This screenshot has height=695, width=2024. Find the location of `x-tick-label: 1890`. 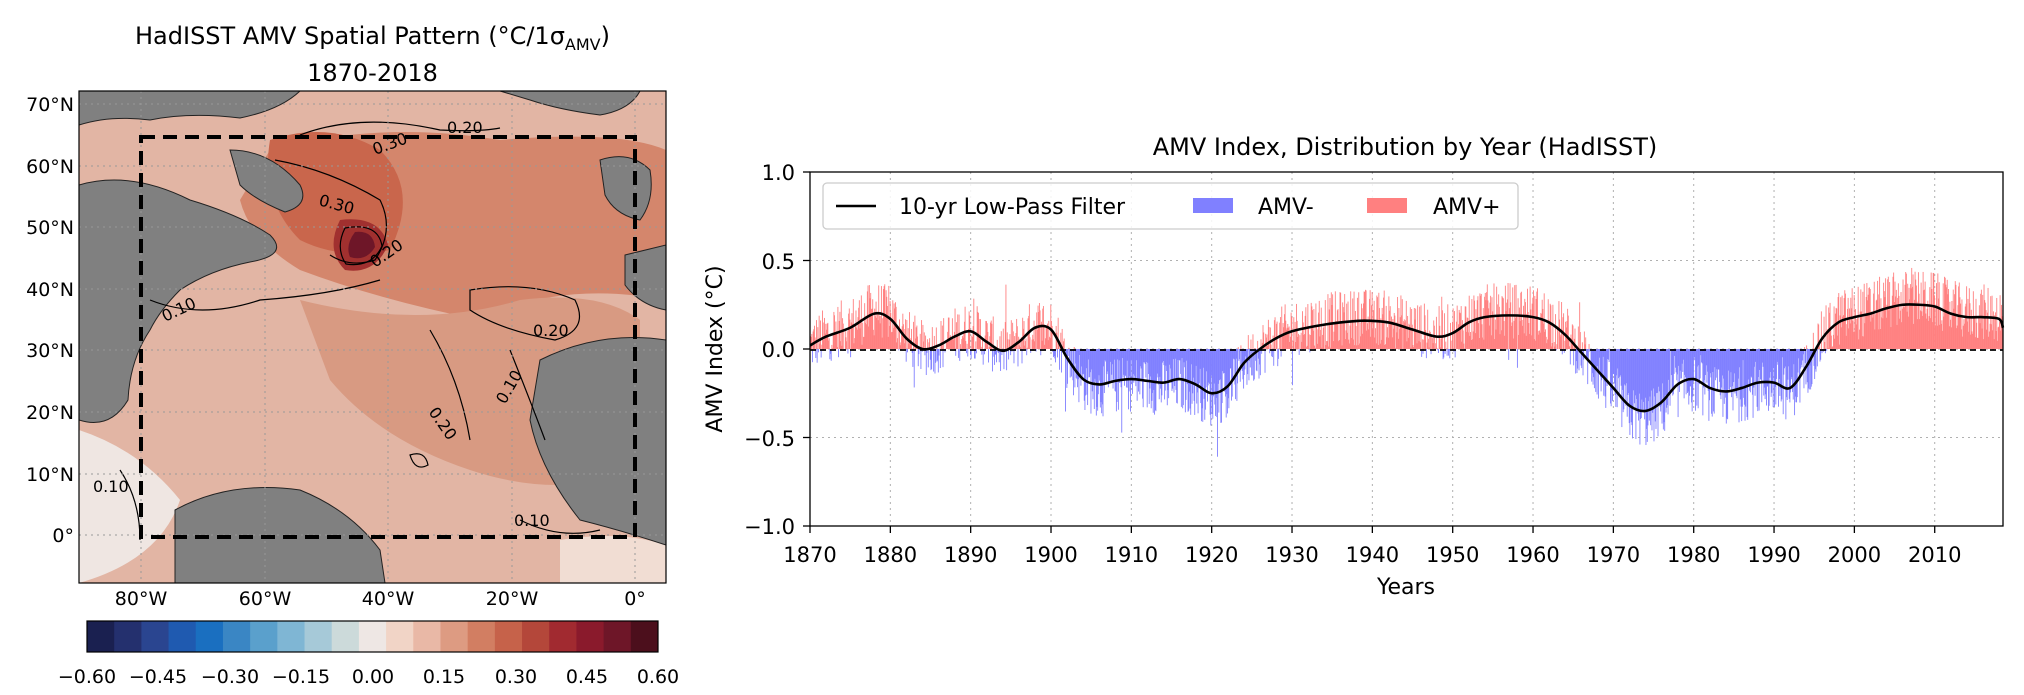

x-tick-label: 1890 is located at coordinates (970, 555).